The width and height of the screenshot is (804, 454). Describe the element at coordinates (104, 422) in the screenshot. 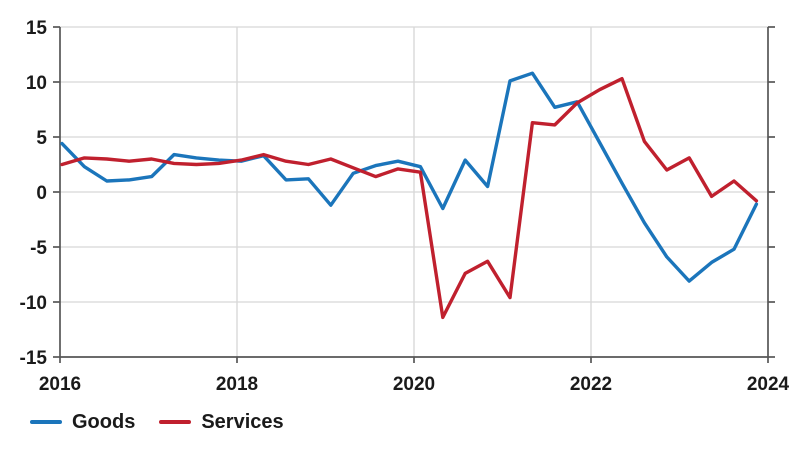

I see `legend-label-goods: Goods` at that location.